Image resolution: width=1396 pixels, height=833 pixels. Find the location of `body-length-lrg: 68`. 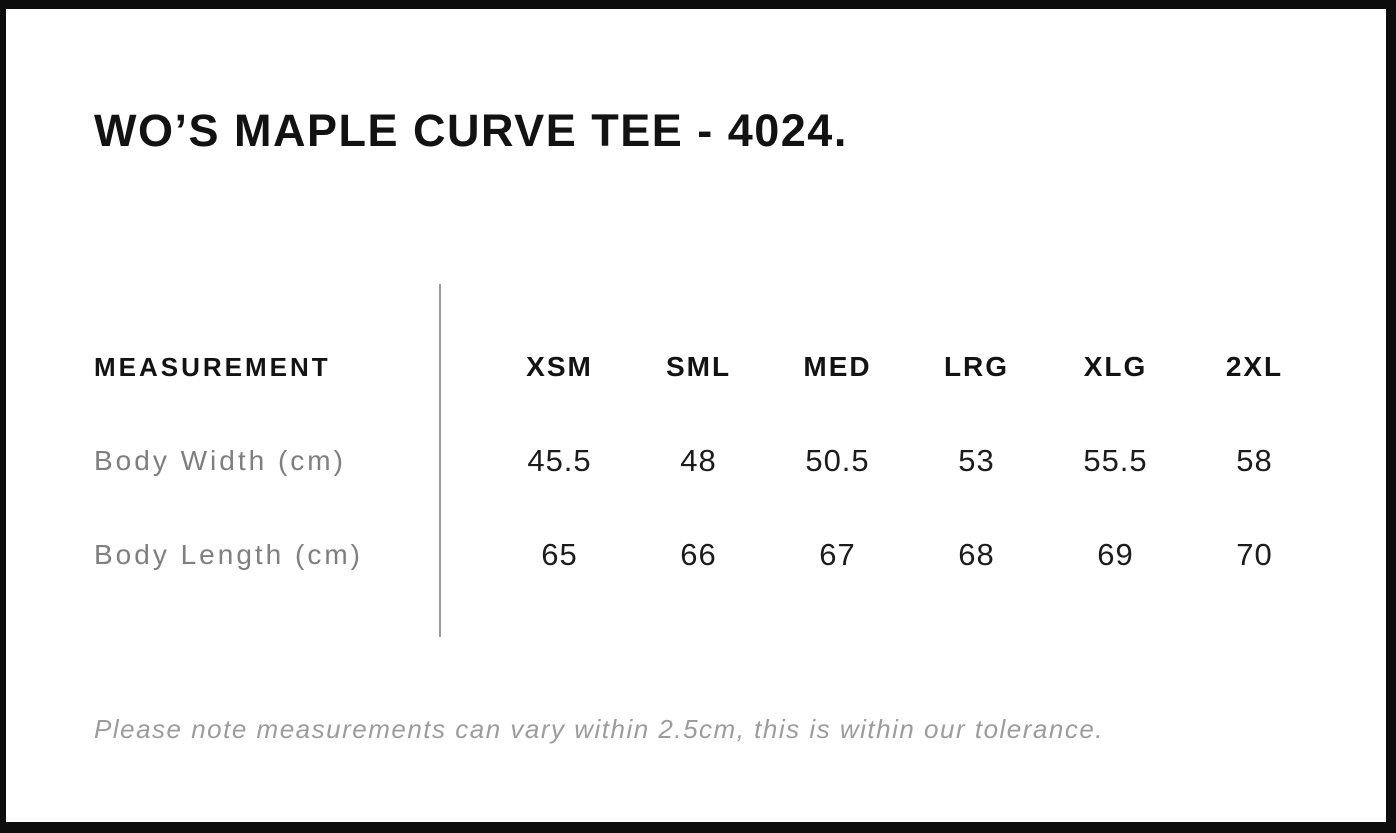

body-length-lrg: 68 is located at coordinates (976, 554).